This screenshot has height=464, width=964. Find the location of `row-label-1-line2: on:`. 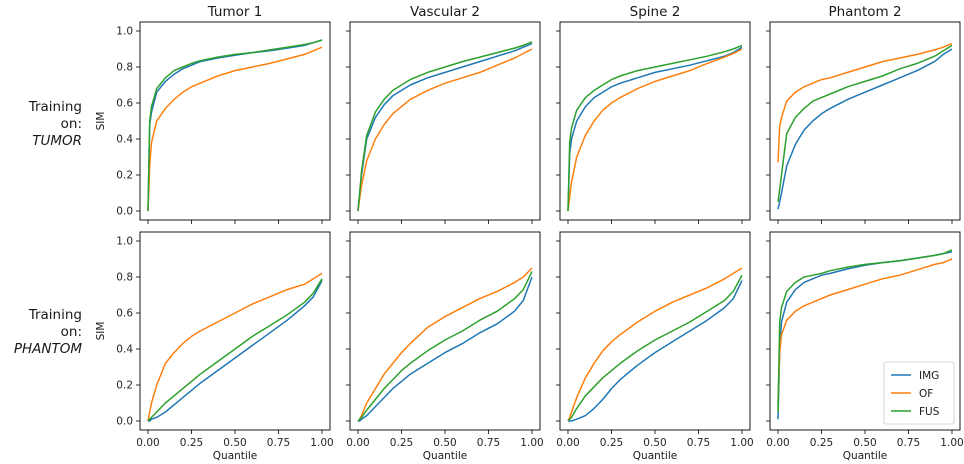

row-label-1-line2: on: is located at coordinates (71, 332).